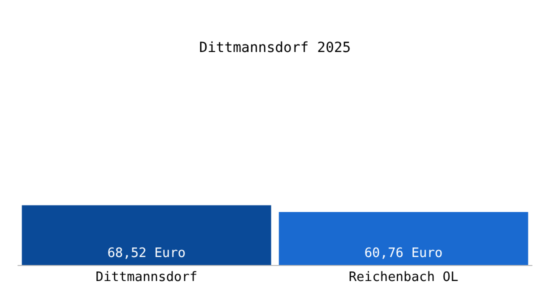  What do you see at coordinates (403, 253) in the screenshot?
I see `data-label: 60,76 Euro` at bounding box center [403, 253].